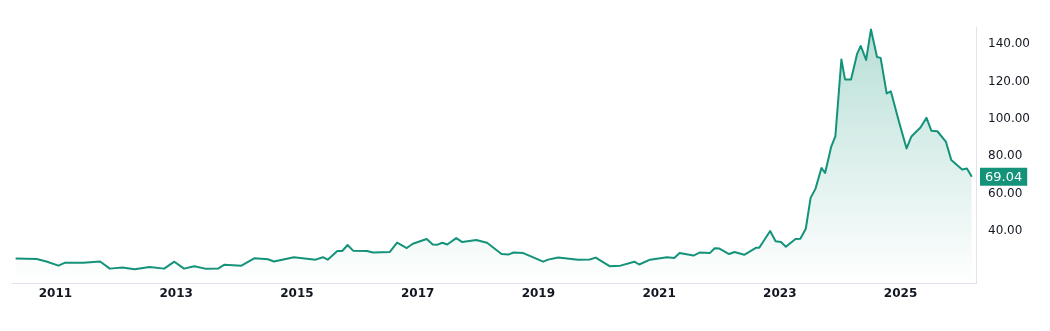  I want to click on text: 69.04, so click(1004, 177).